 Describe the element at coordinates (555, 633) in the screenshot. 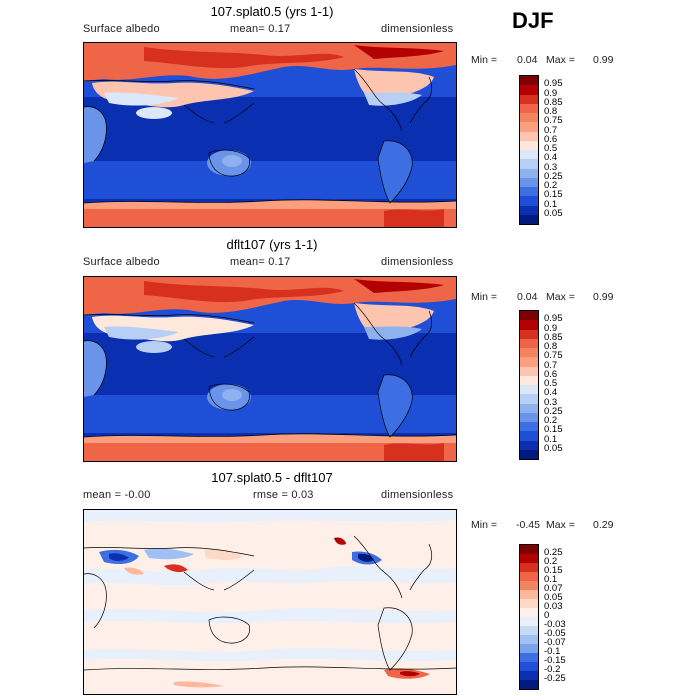

I see `colorbar-tick-label: -0.05` at that location.